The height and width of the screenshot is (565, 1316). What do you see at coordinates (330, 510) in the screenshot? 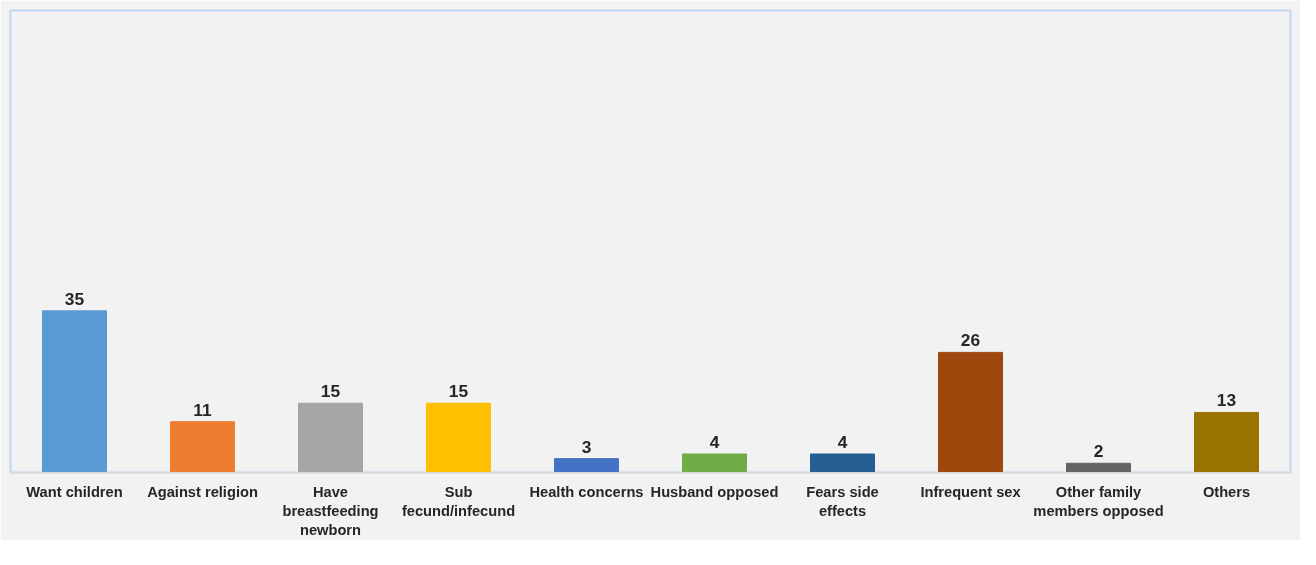
I see `x-tick-label: Have breastfeeding newborn` at bounding box center [330, 510].